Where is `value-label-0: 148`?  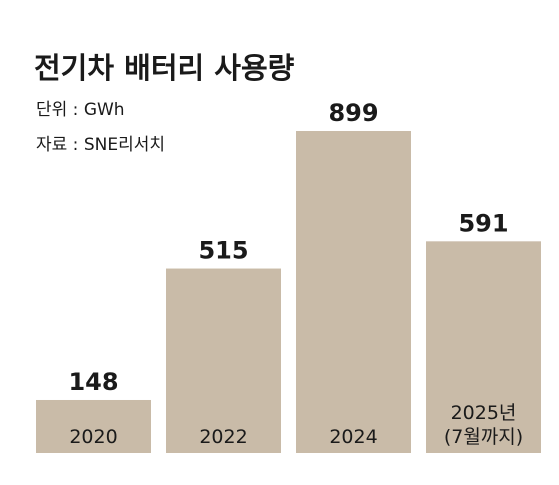 value-label-0: 148 is located at coordinates (93, 382).